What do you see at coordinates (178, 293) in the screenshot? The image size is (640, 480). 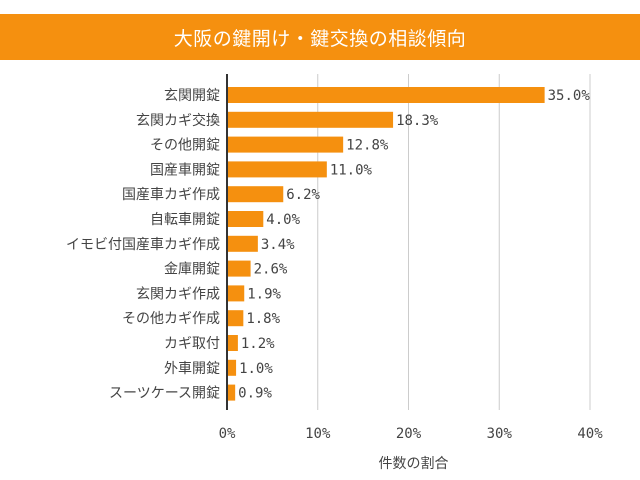 I see `category-label: 玄関カギ作成` at bounding box center [178, 293].